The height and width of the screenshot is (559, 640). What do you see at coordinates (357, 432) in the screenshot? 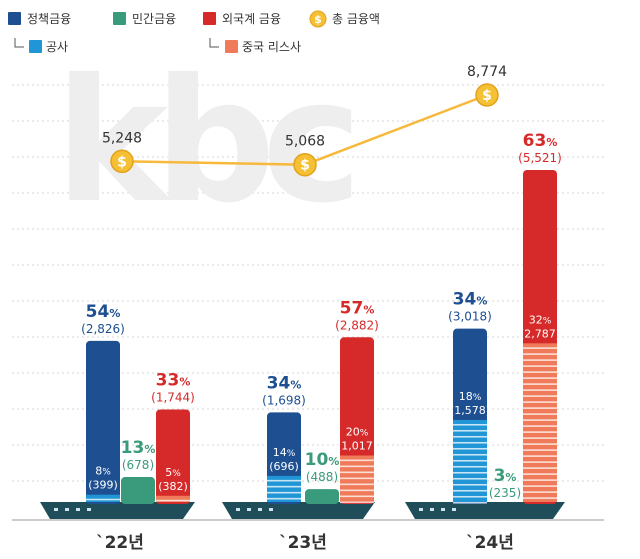
I see `label-china-pct: 20%` at bounding box center [357, 432].